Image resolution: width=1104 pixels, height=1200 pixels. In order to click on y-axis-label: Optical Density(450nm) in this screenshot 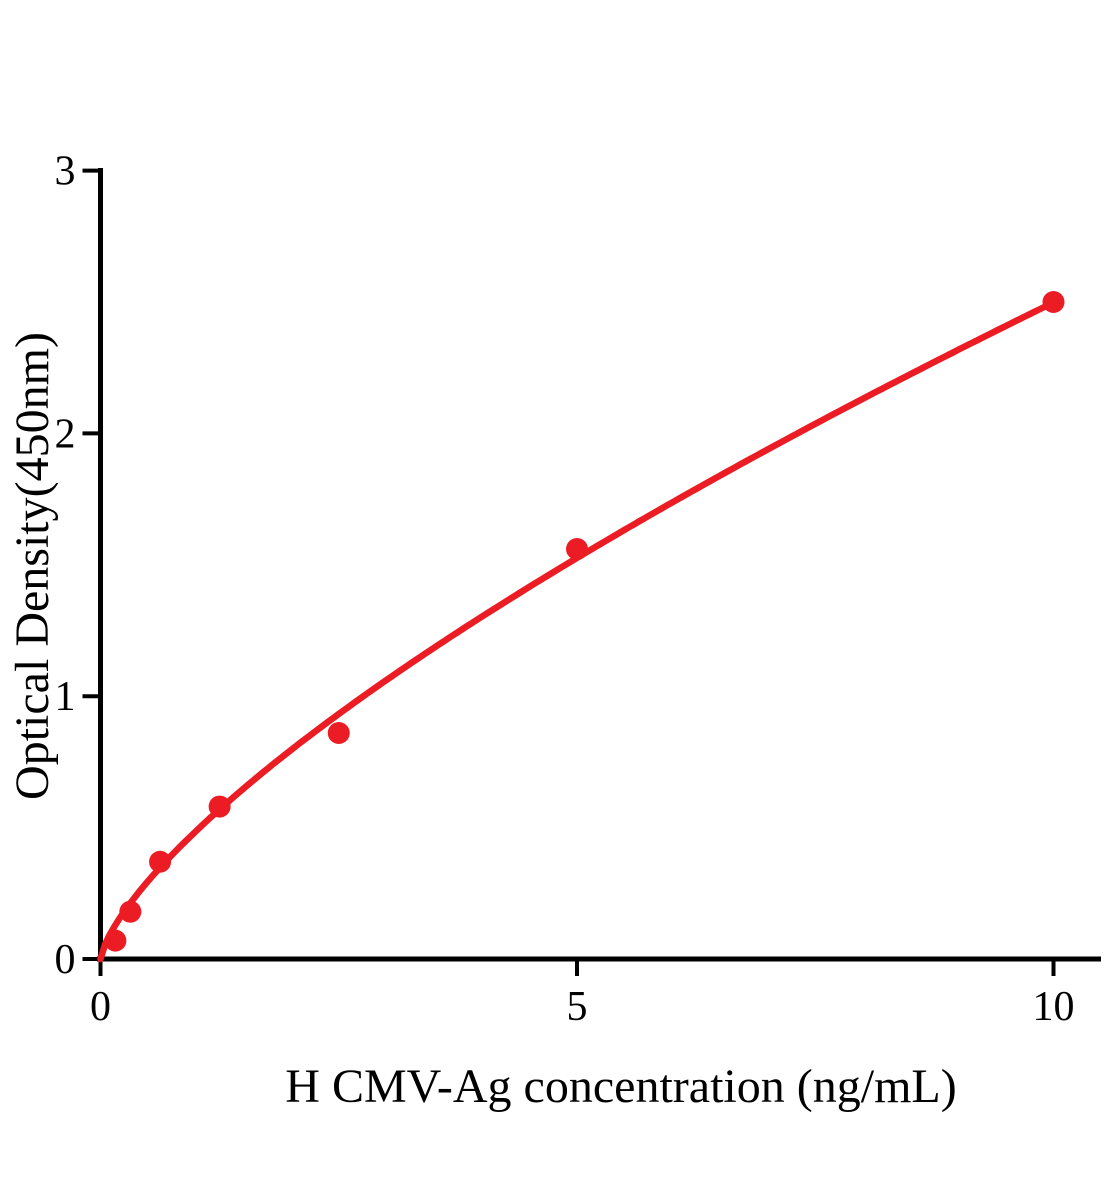, I will do `click(32, 566)`.